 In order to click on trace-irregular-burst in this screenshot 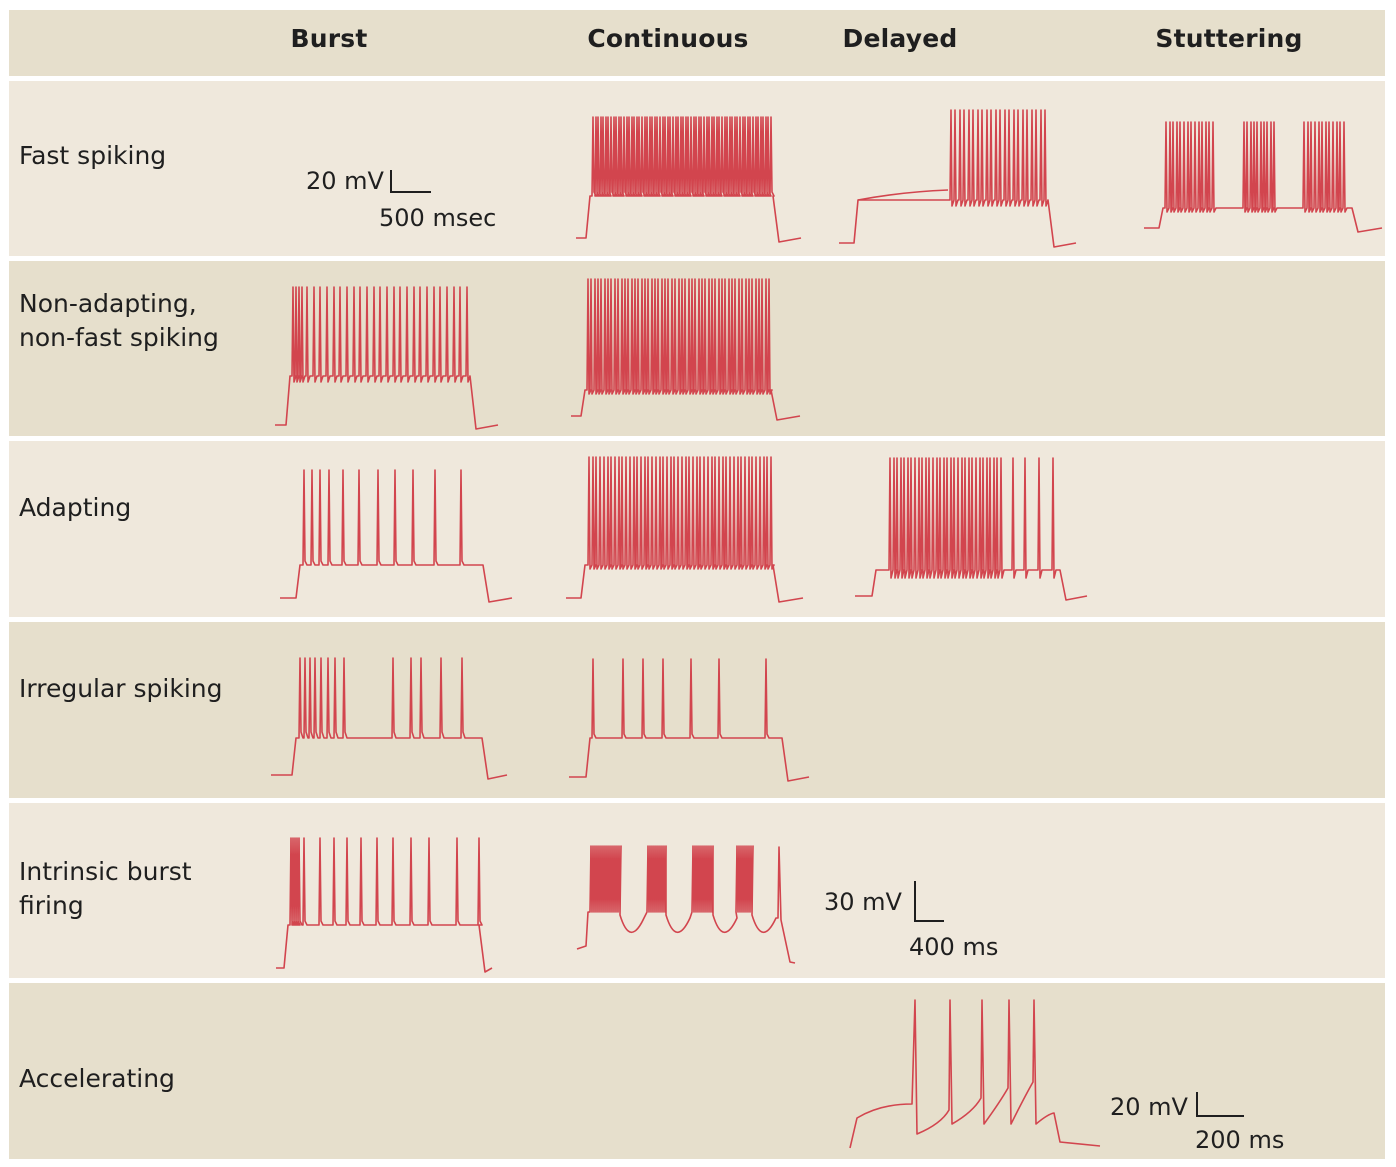, I will do `click(389, 718)`.